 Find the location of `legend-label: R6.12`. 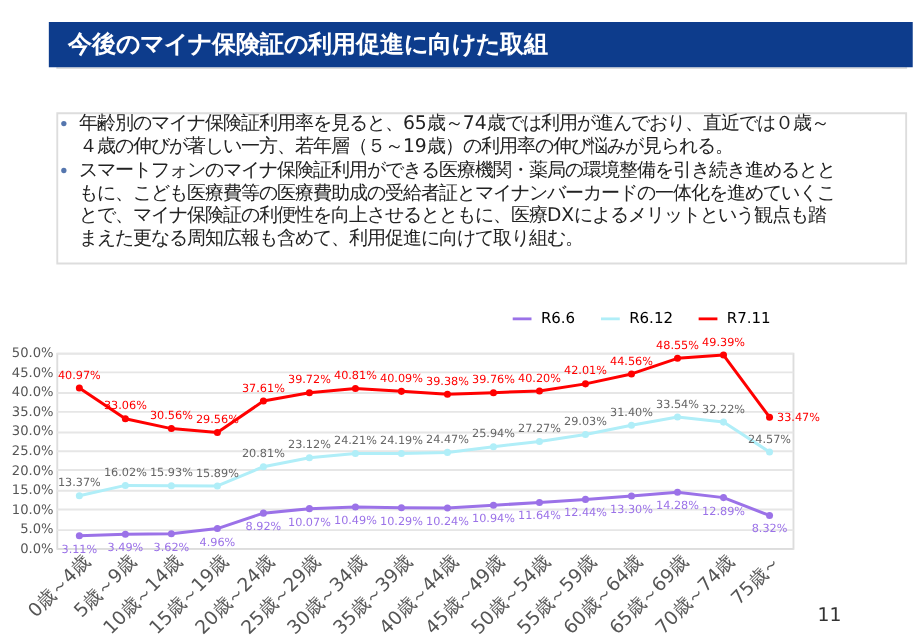

legend-label: R6.12 is located at coordinates (651, 317).